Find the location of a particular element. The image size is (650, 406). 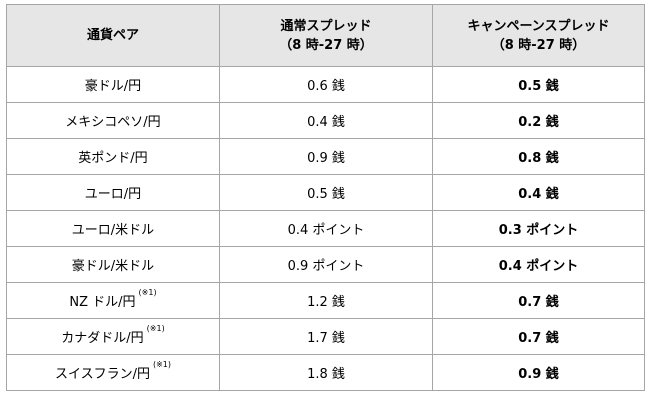

currency-pair-label: ユーロ/円 is located at coordinates (113, 194).